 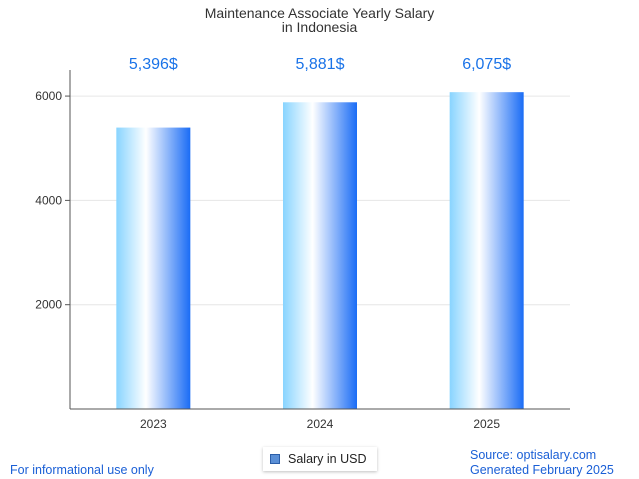 I want to click on chart-legend: Salary in USD, so click(x=320, y=459).